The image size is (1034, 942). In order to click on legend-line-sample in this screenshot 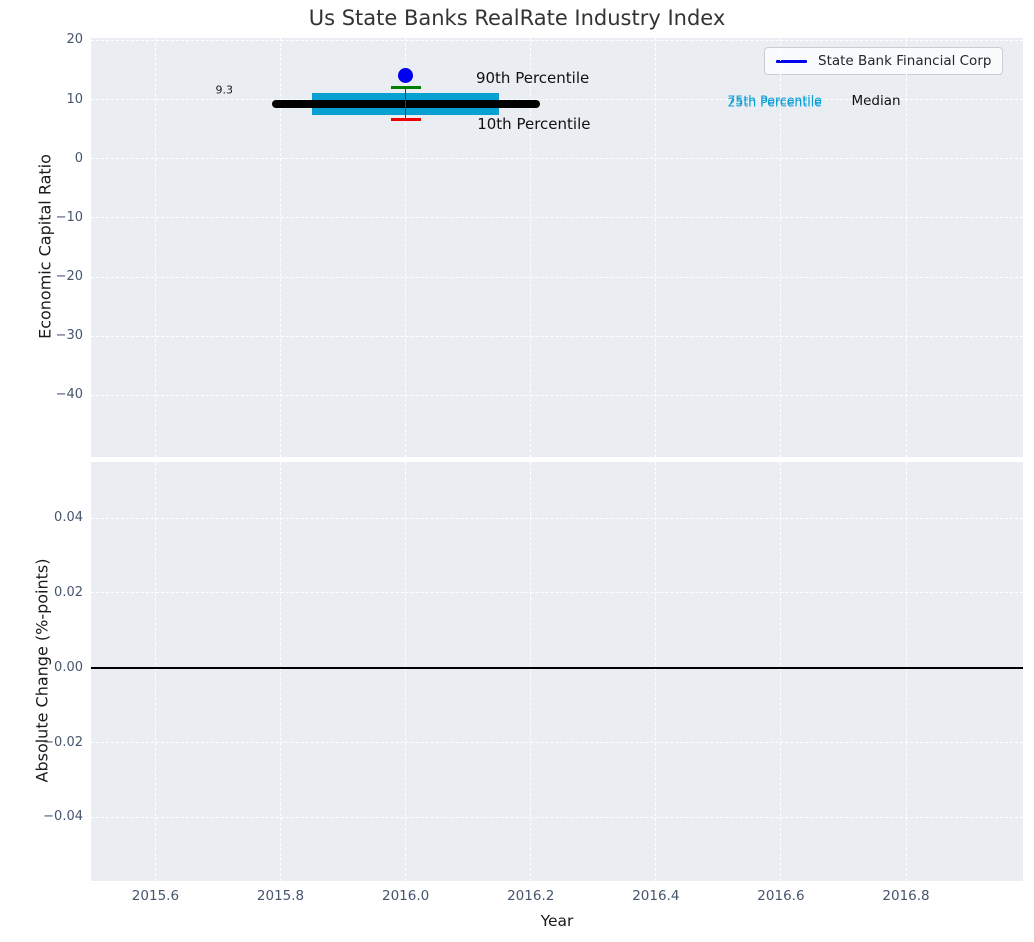, I will do `click(791, 61)`.